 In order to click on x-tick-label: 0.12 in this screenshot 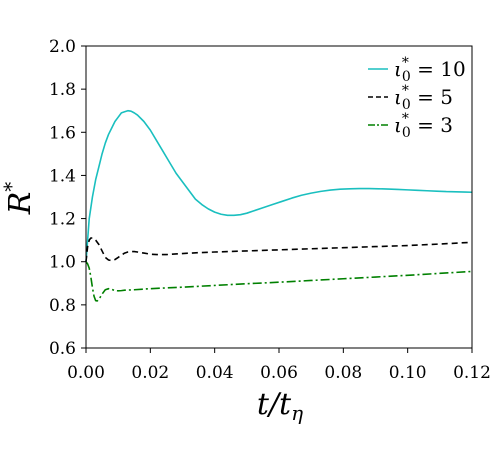, I will do `click(472, 373)`.